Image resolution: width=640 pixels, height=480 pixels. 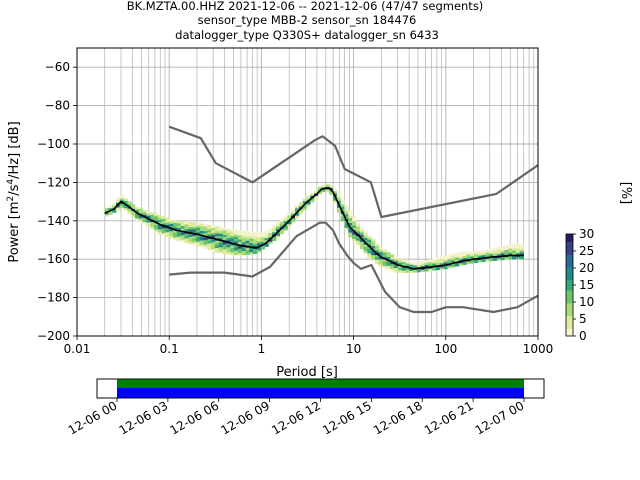 I want to click on coverage-tick-label: 12-06 21, so click(x=449, y=417).